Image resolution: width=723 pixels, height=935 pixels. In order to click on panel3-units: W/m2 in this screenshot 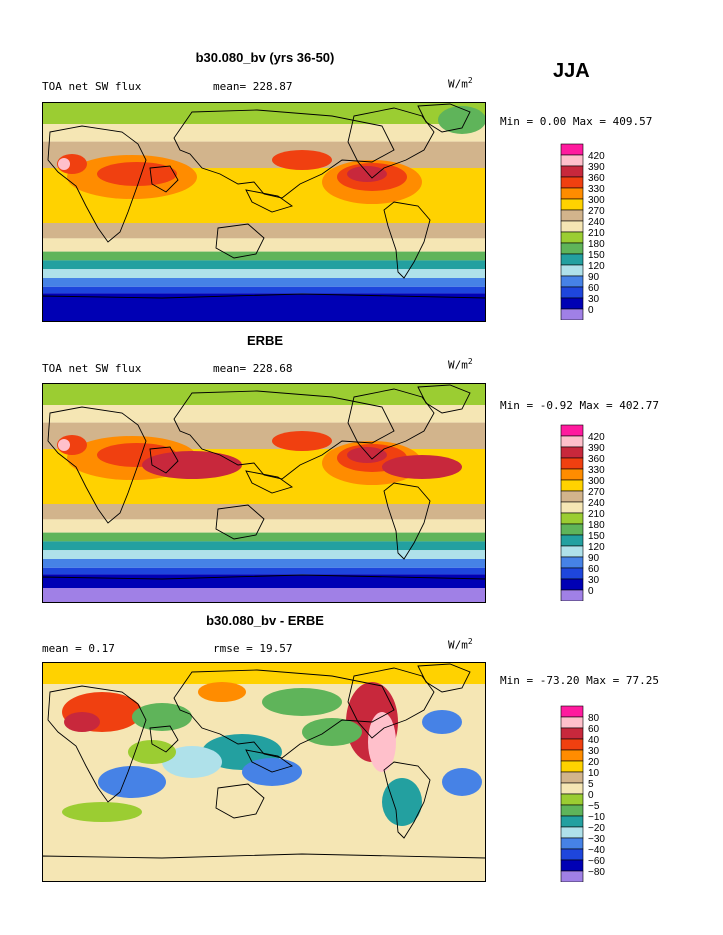, I will do `click(460, 644)`.